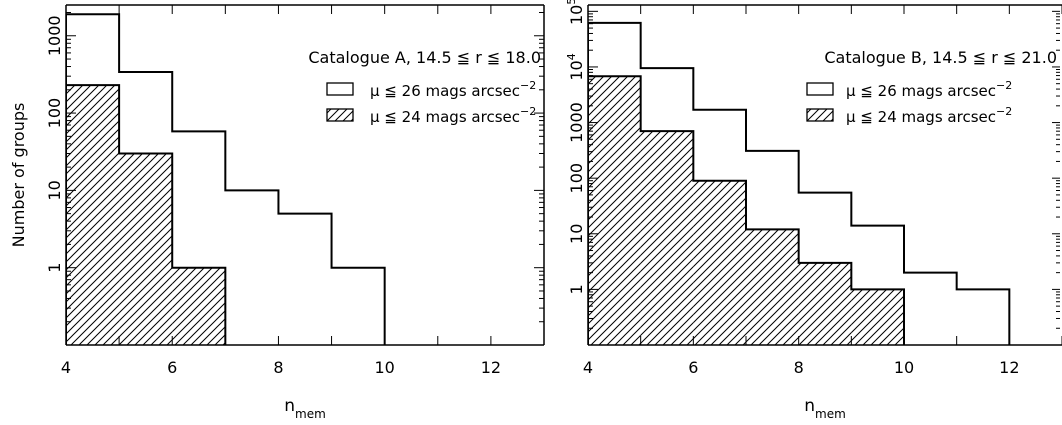 Image resolution: width=1062 pixels, height=425 pixels. I want to click on panel-left-ytick-label-1: 10, so click(54, 190).